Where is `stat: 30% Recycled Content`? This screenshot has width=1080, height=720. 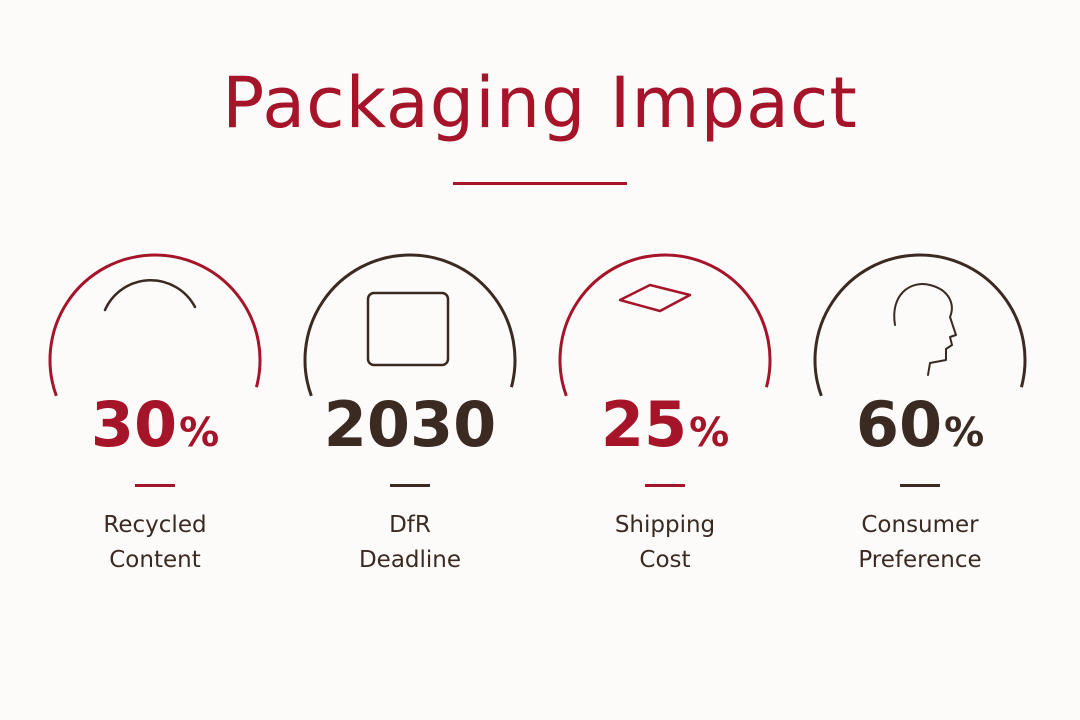 stat: 30% Recycled Content is located at coordinates (155, 425).